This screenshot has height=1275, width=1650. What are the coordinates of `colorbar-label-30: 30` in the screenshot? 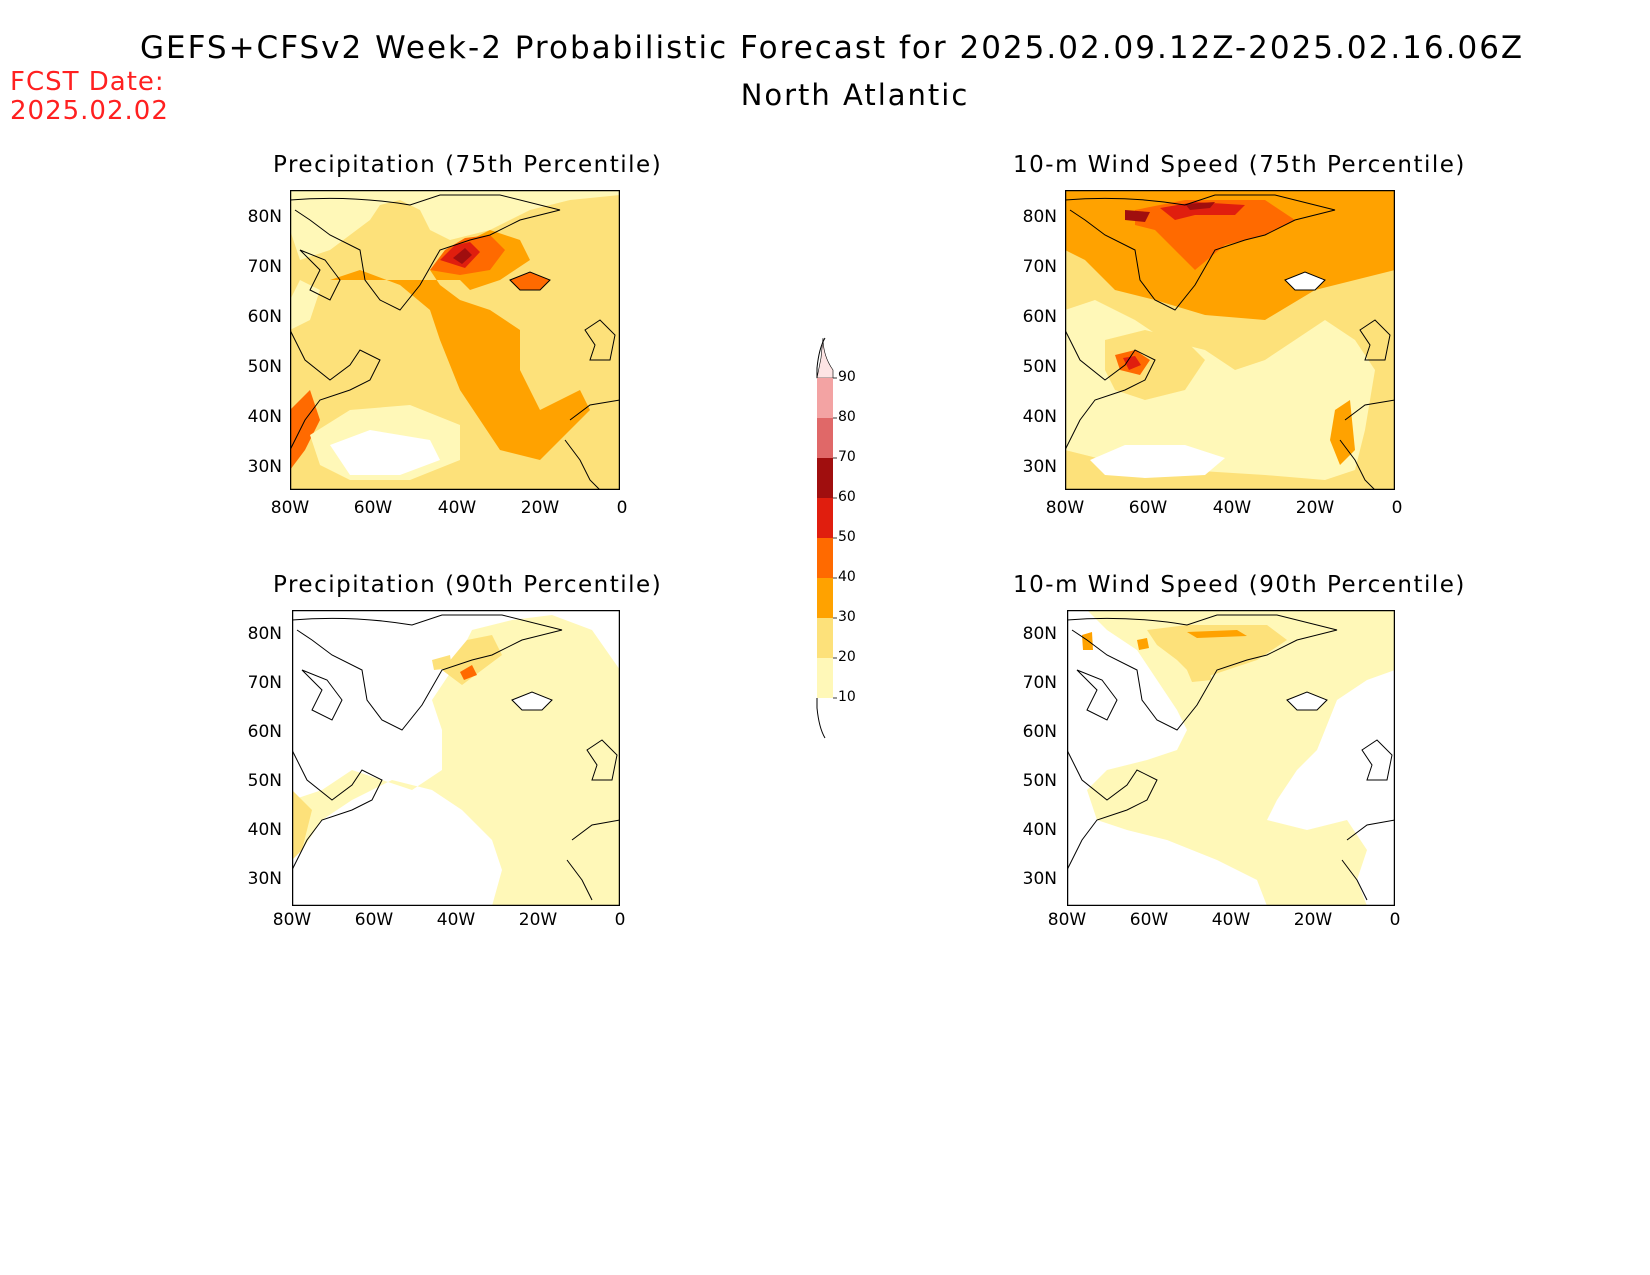 It's located at (847, 617).